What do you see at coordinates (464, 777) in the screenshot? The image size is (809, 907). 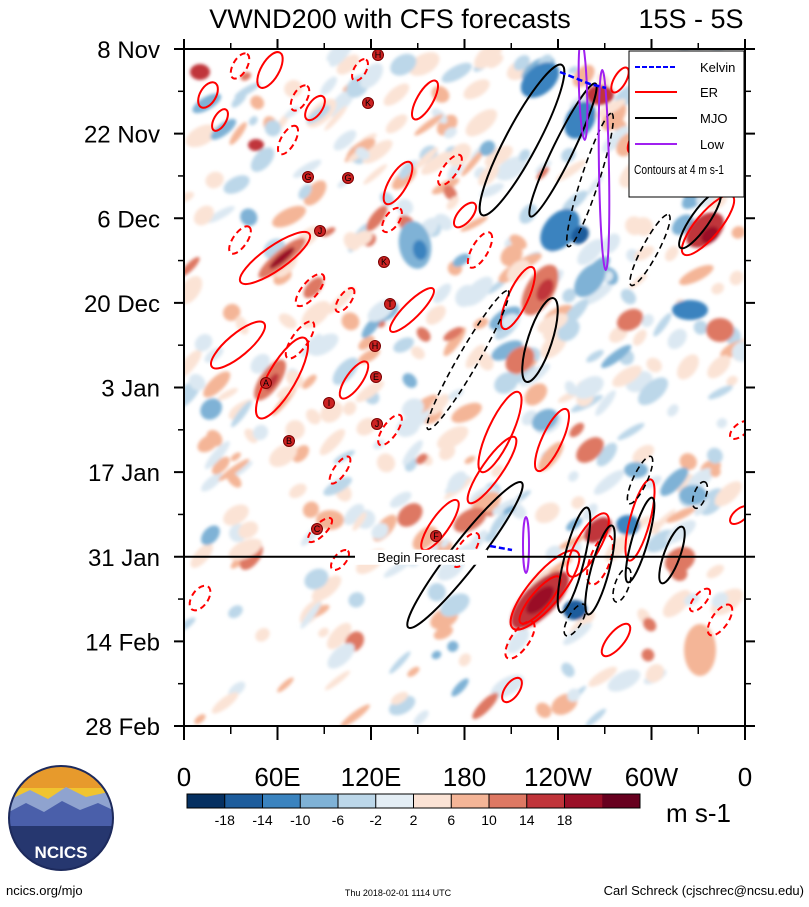 I see `x-tick-label: 180` at bounding box center [464, 777].